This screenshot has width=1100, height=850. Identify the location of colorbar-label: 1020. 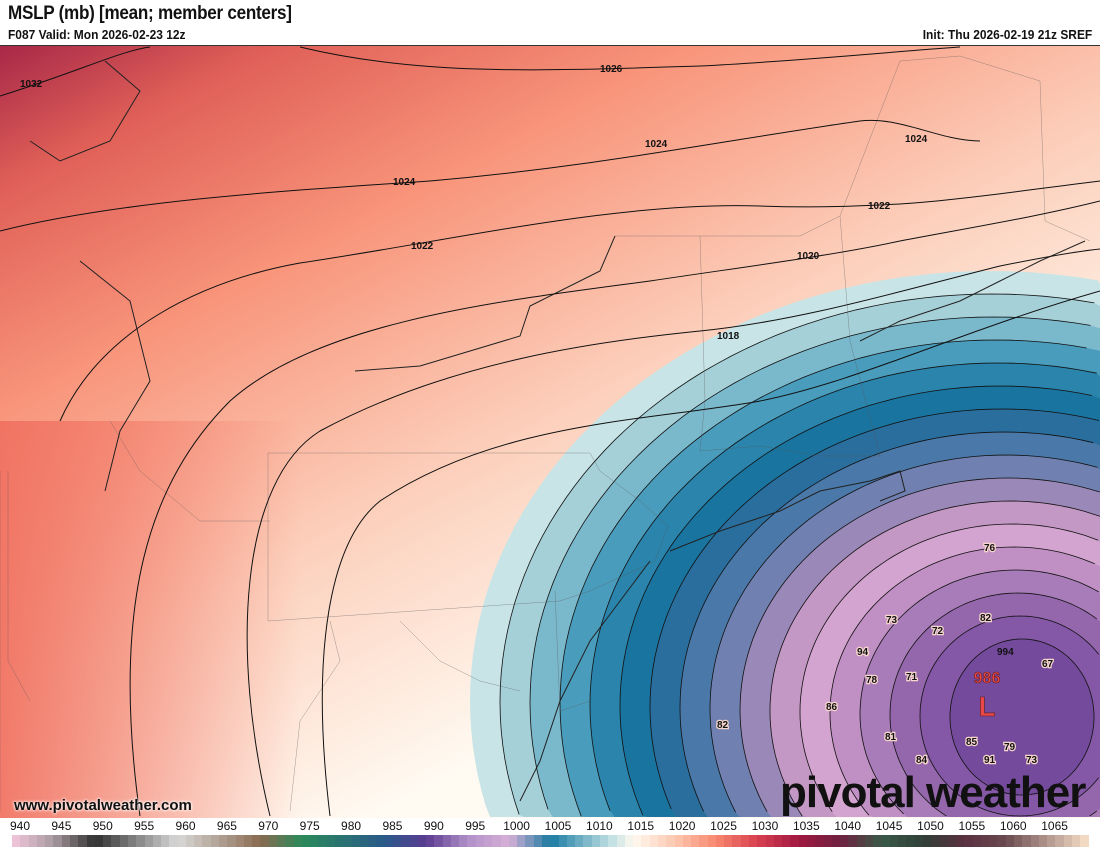
(682, 826).